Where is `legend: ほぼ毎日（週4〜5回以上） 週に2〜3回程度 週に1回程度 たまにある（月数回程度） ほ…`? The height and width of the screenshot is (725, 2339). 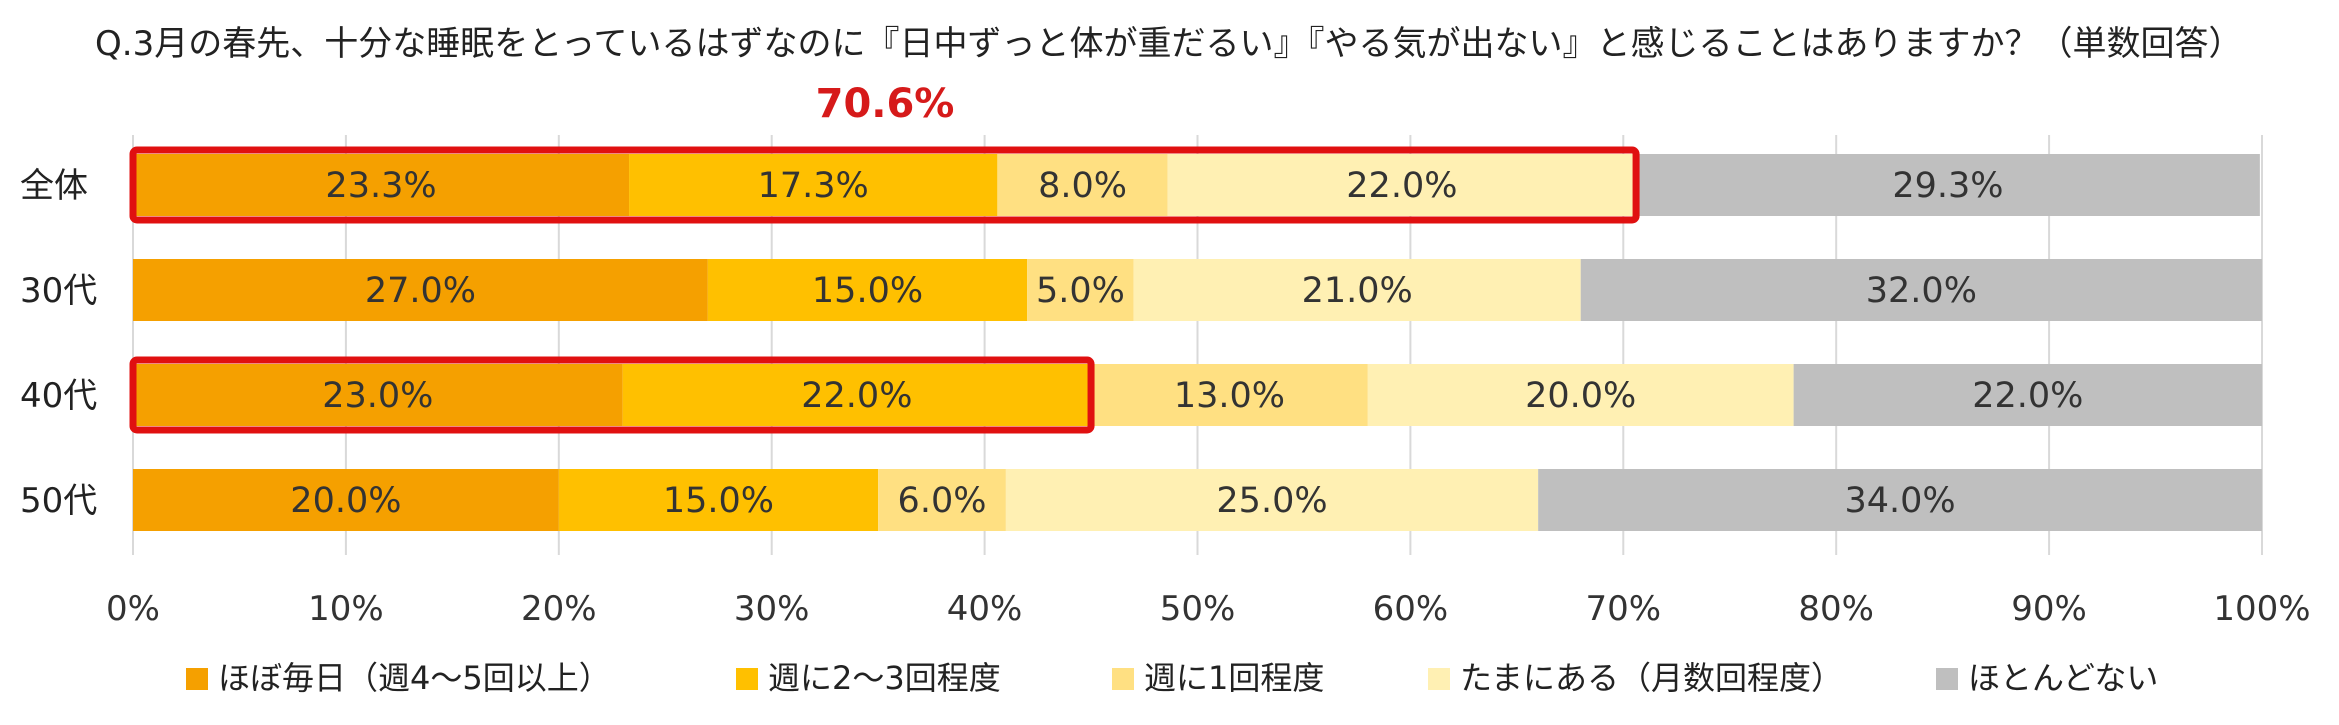 legend: ほぼ毎日（週4〜5回以上） 週に2〜3回程度 週に1回程度 たまにある（月数回程度） ほ… is located at coordinates (1172, 678).